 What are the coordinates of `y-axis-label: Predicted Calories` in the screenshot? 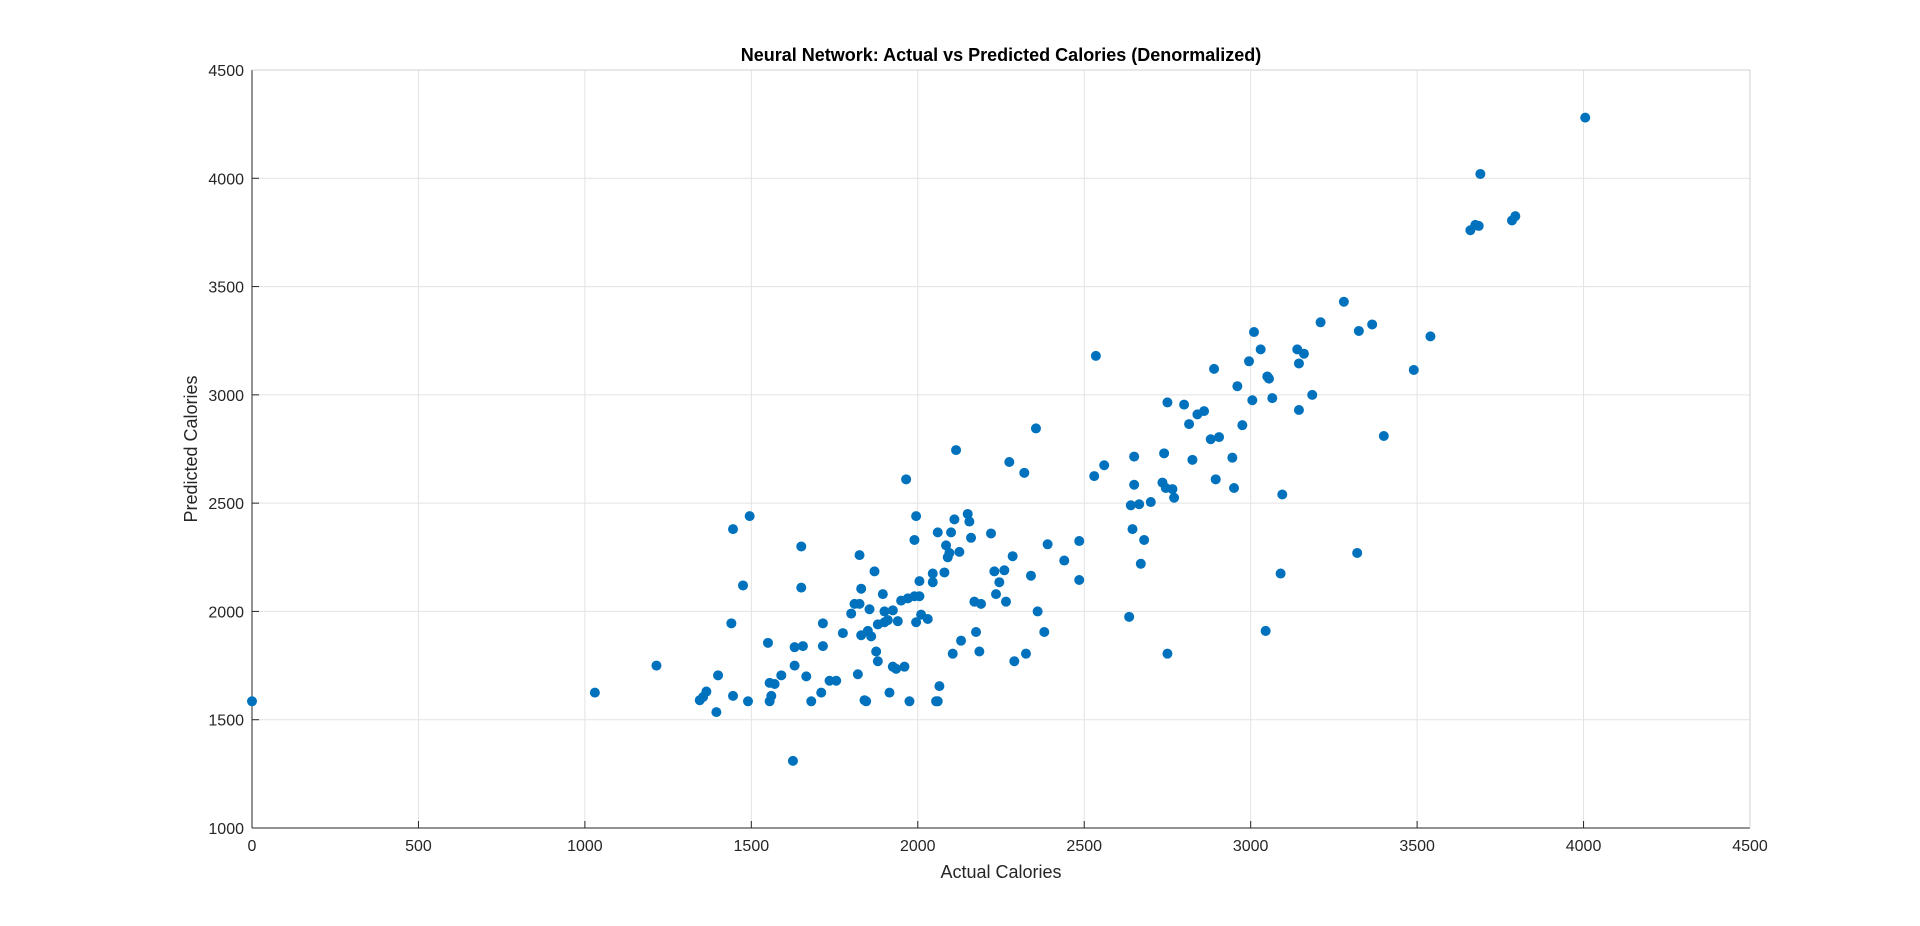 It's located at (191, 448).